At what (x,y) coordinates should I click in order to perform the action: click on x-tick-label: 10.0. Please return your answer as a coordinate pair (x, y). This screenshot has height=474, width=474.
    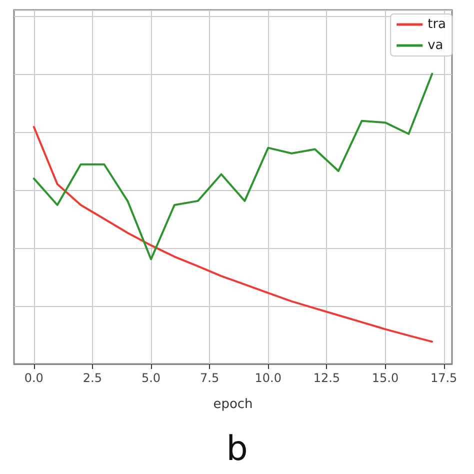
    Looking at the image, I should click on (268, 378).